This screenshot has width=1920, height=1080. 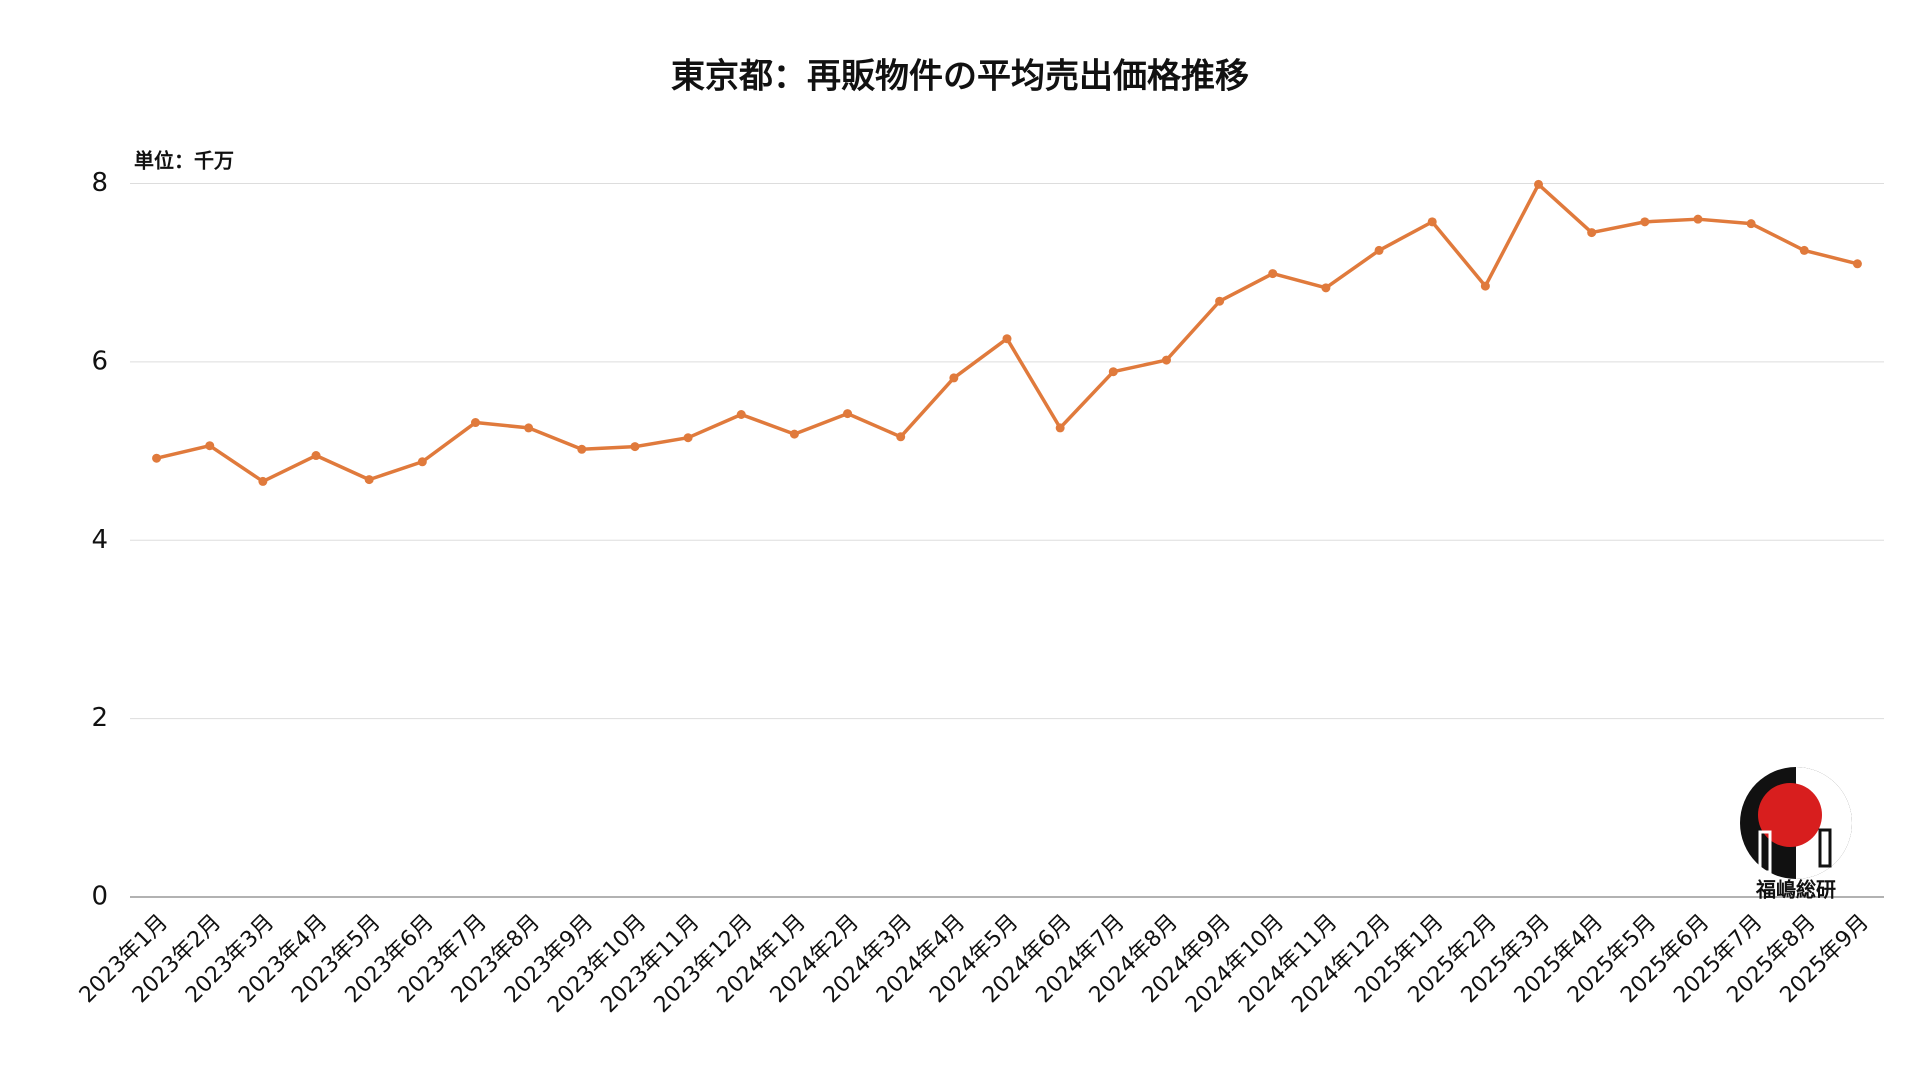 What do you see at coordinates (99, 897) in the screenshot?
I see `y-tick-label: 0` at bounding box center [99, 897].